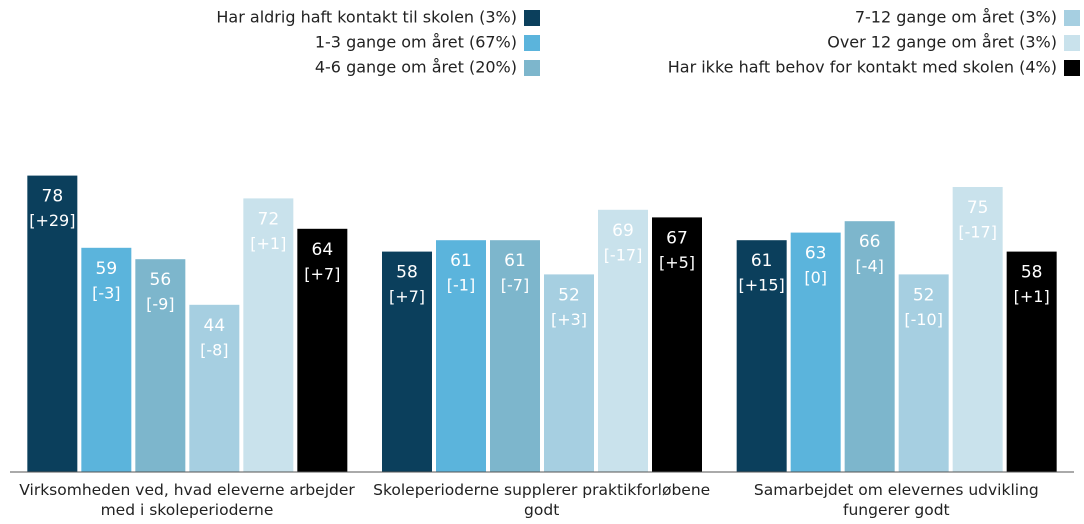  Describe the element at coordinates (214, 349) in the screenshot. I see `change-label: [-8]` at that location.